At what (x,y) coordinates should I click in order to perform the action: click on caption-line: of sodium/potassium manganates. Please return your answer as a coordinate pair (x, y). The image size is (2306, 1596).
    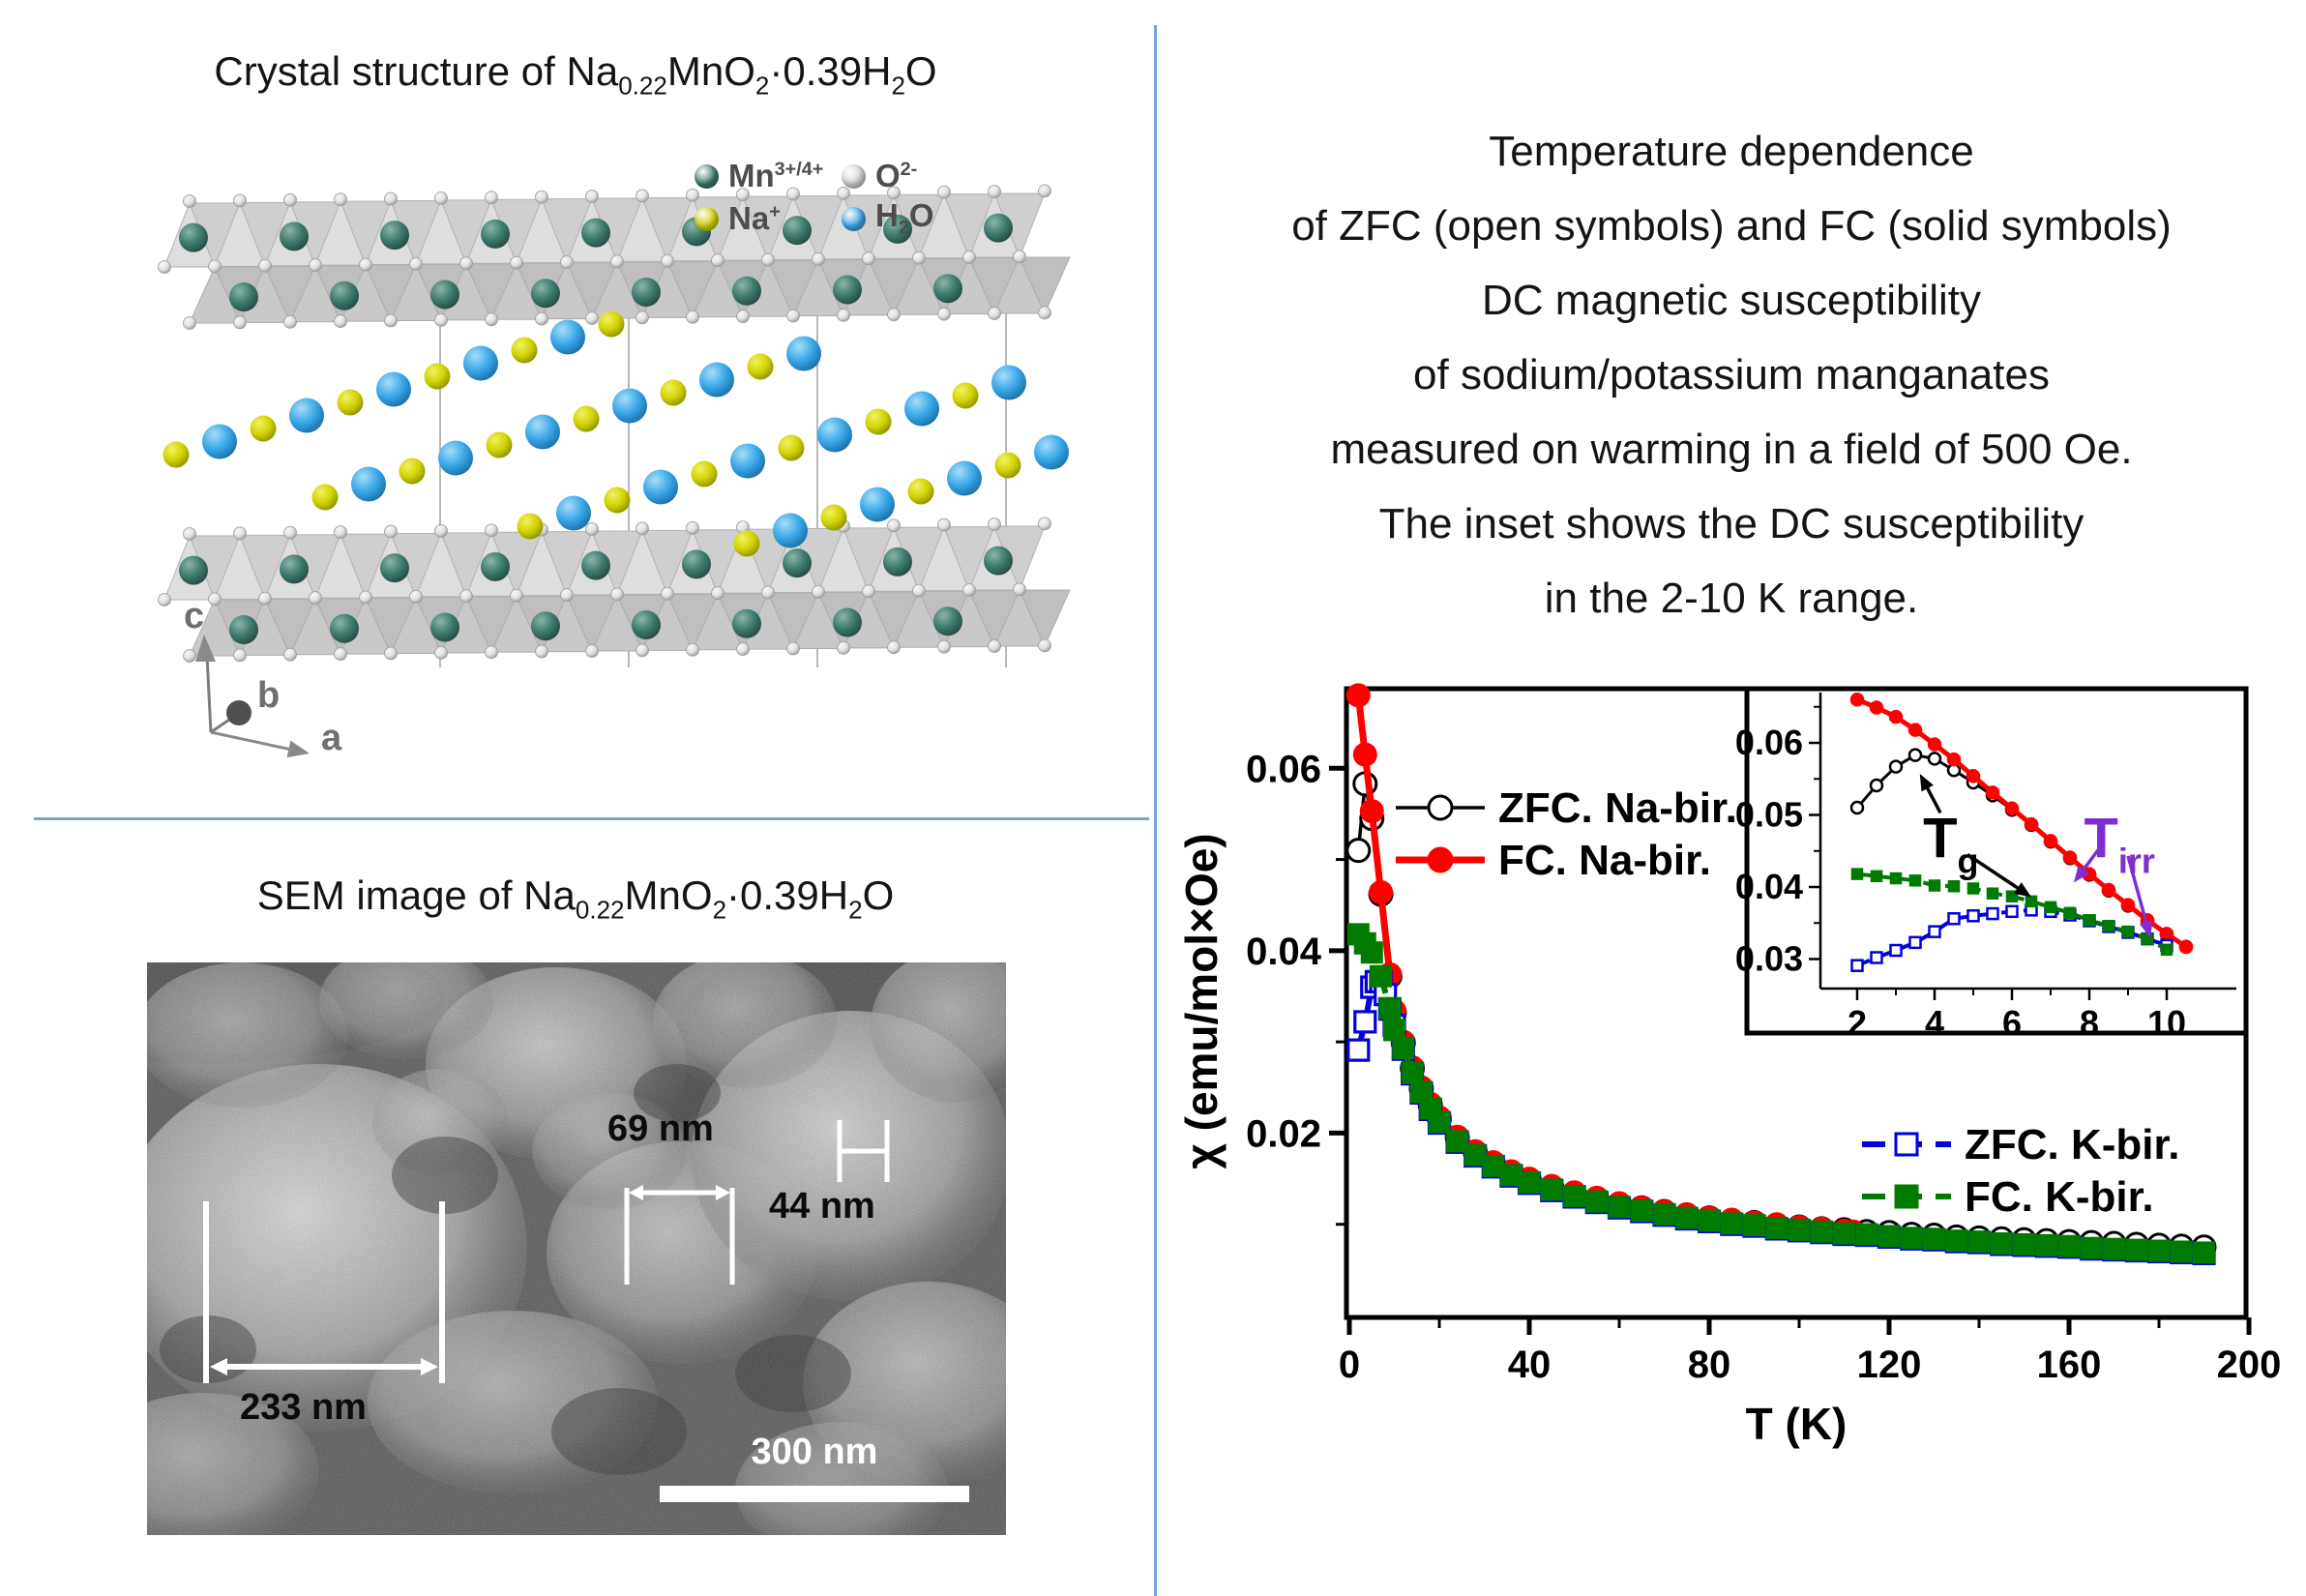
    Looking at the image, I should click on (1731, 375).